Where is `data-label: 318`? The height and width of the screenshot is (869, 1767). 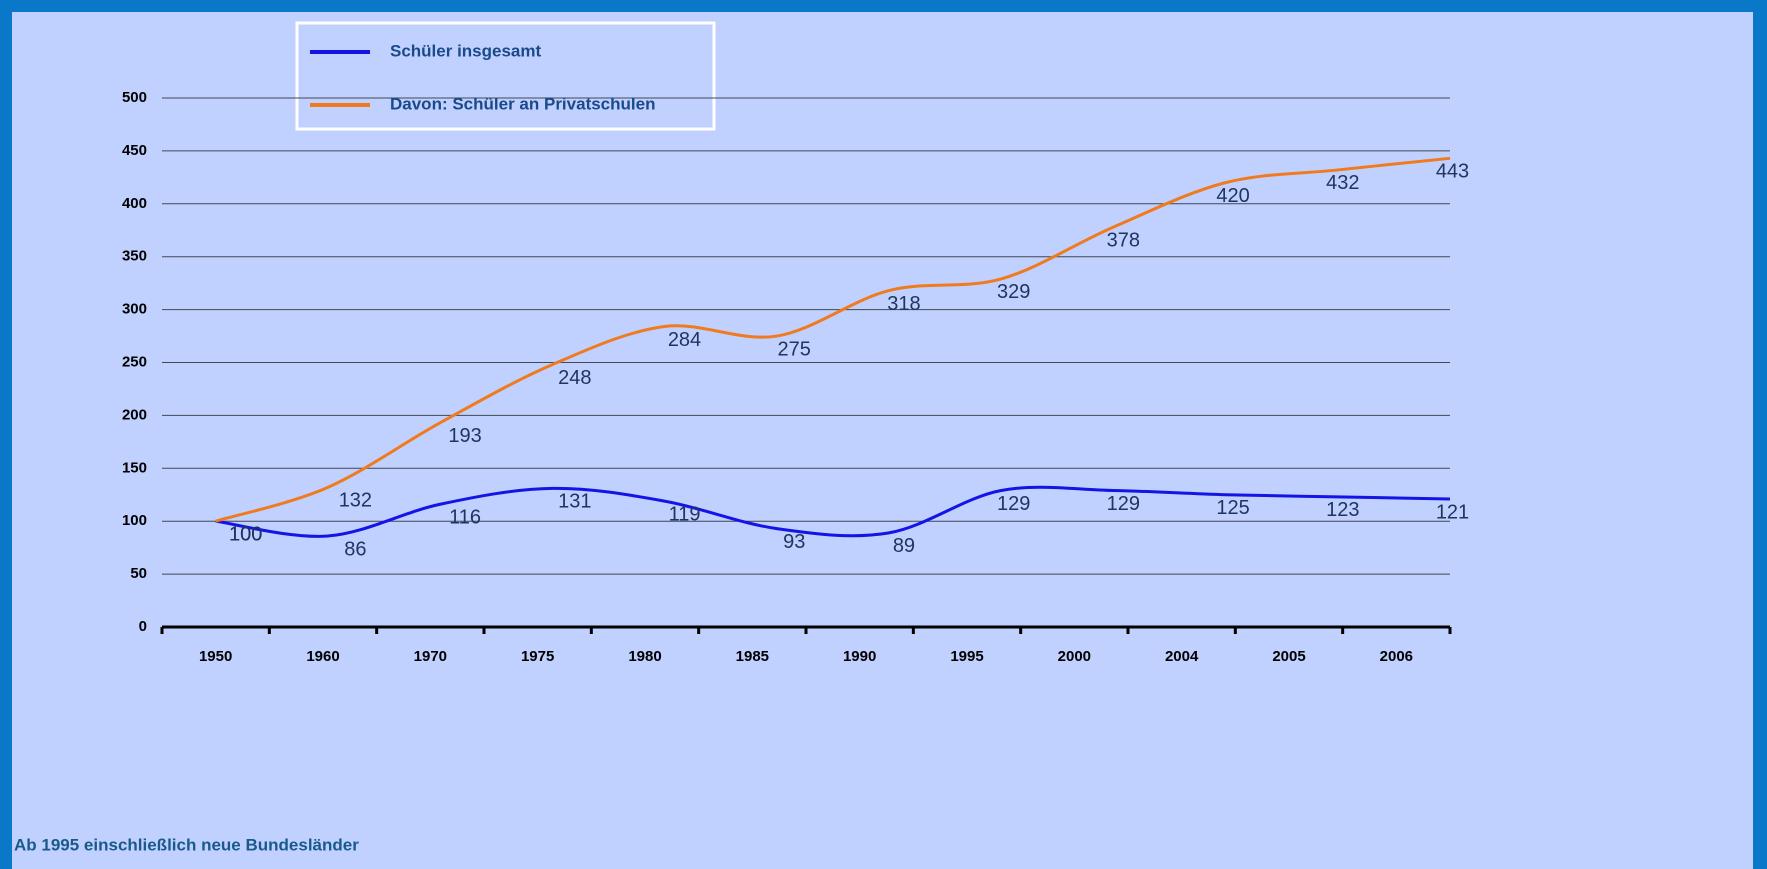
data-label: 318 is located at coordinates (903, 304).